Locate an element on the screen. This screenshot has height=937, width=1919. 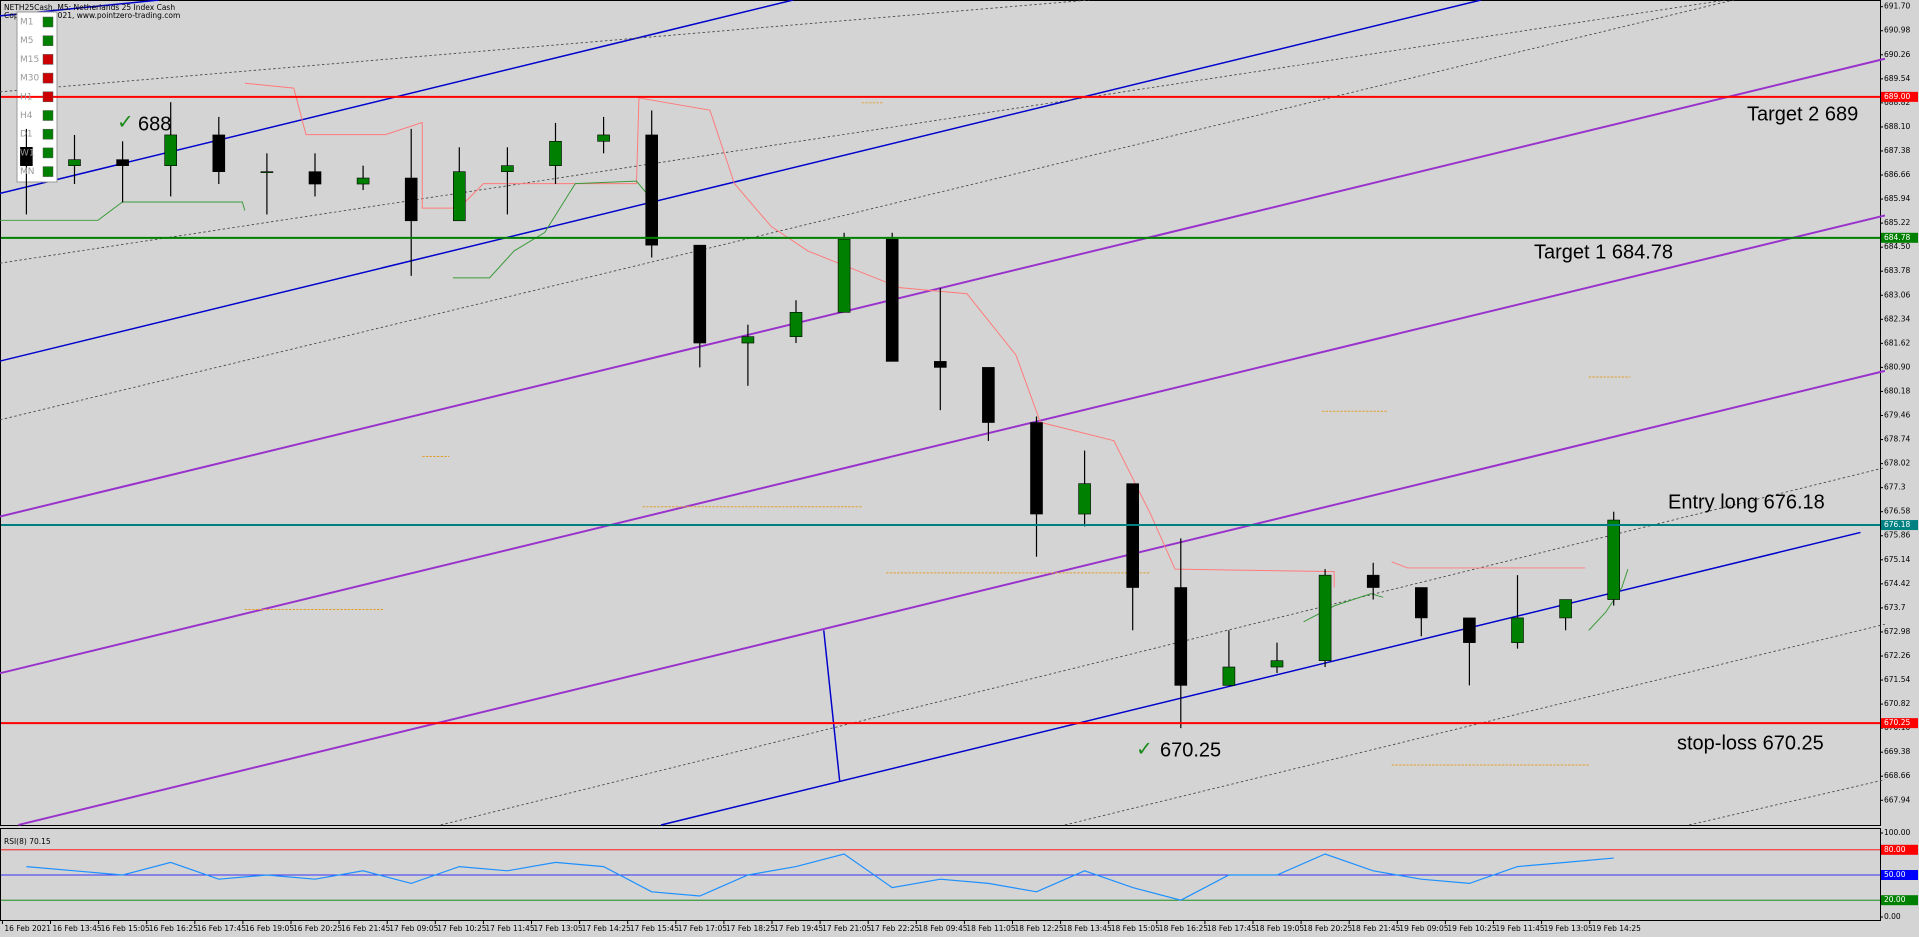
level-label: 676.18 is located at coordinates (1897, 524).